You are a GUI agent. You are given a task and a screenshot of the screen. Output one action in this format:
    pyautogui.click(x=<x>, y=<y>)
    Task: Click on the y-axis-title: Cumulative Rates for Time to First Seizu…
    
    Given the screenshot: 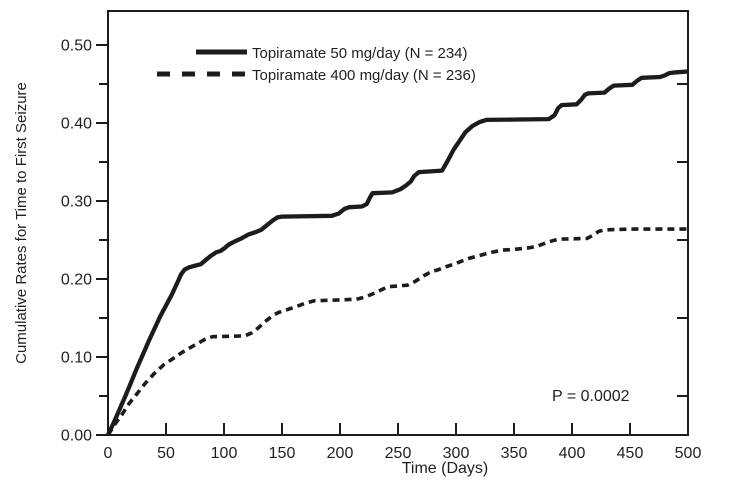 What is the action you would take?
    pyautogui.click(x=21, y=223)
    